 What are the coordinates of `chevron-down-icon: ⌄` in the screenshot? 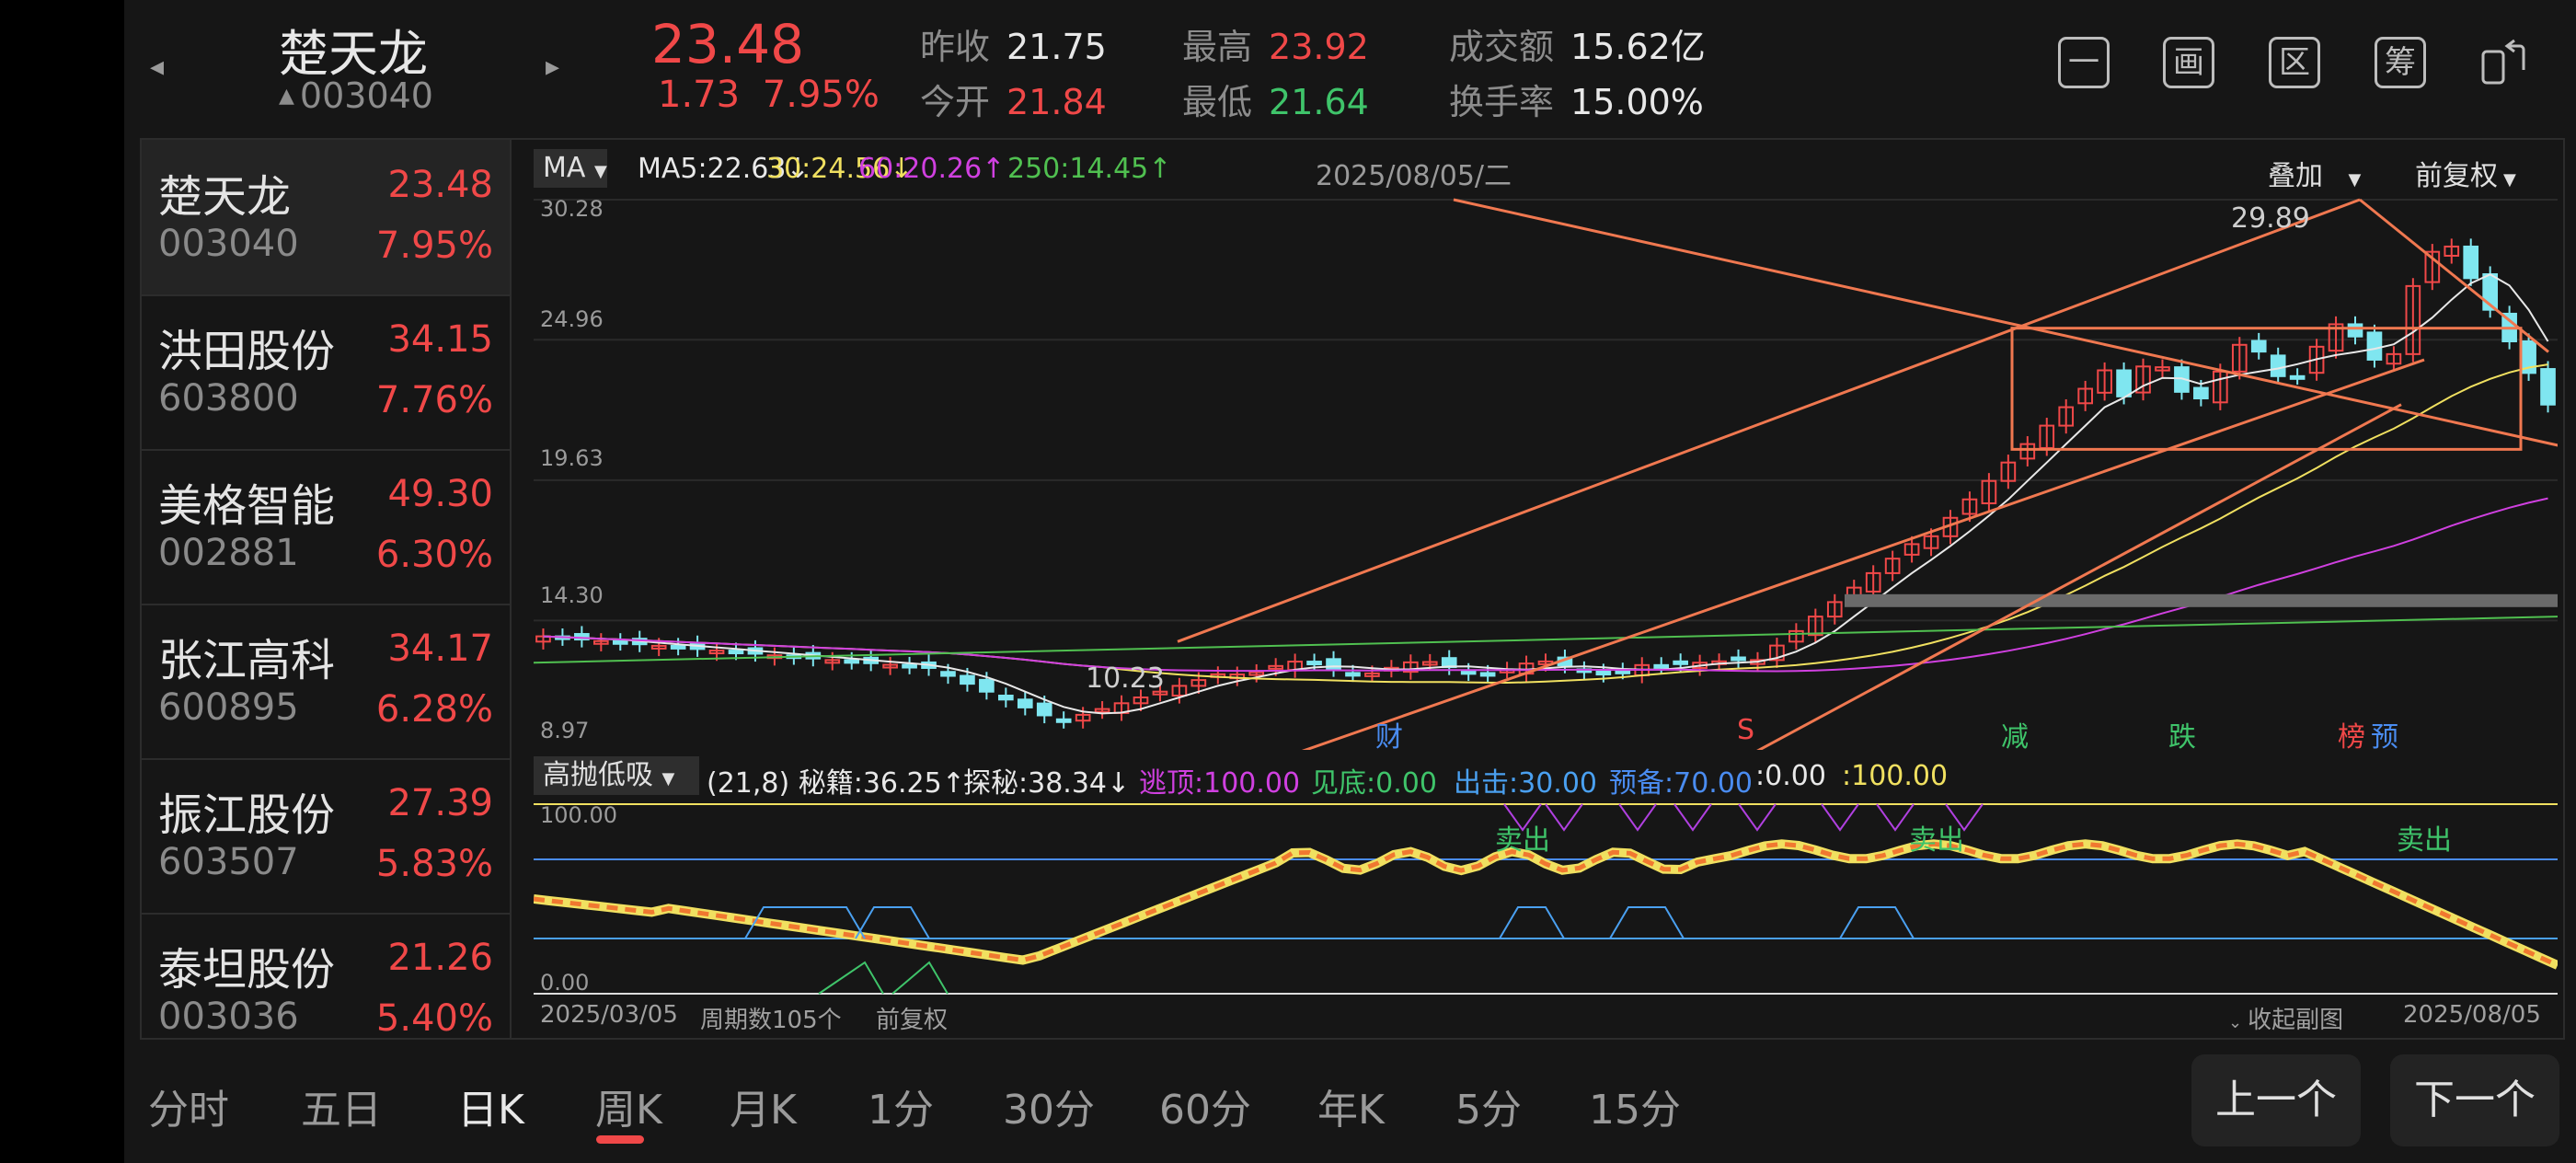 It's located at (2235, 1023).